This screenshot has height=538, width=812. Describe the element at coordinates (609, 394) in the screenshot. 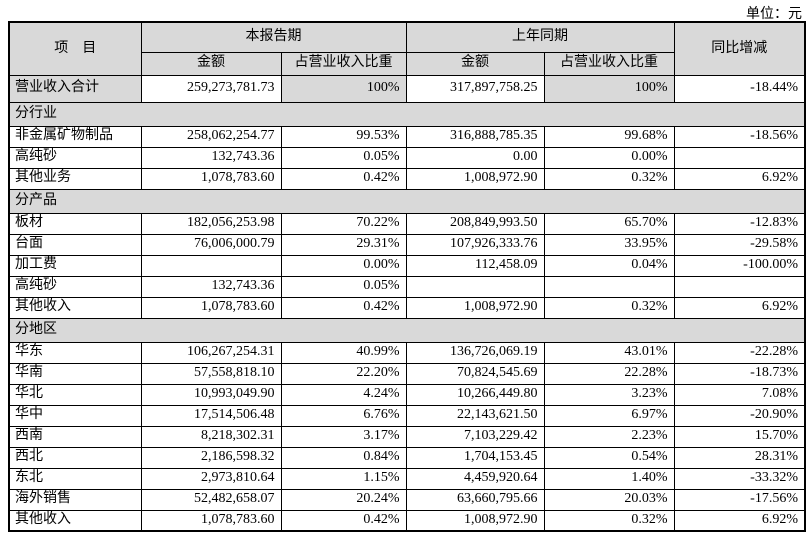

I see `prior-pct-cell: 3.23%` at that location.